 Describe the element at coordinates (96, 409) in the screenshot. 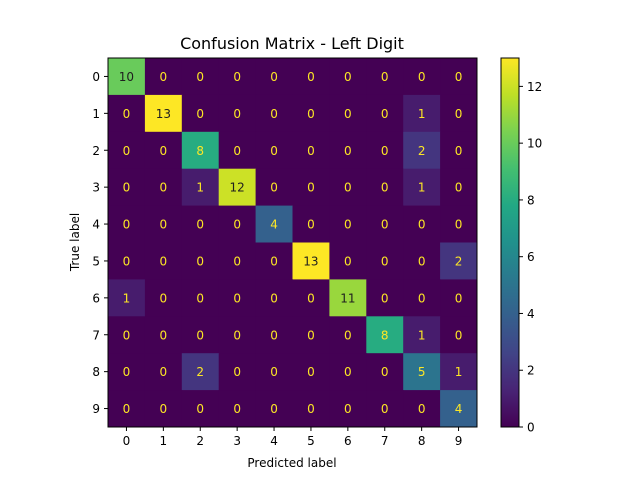

I see `y-tick-label: 9` at that location.